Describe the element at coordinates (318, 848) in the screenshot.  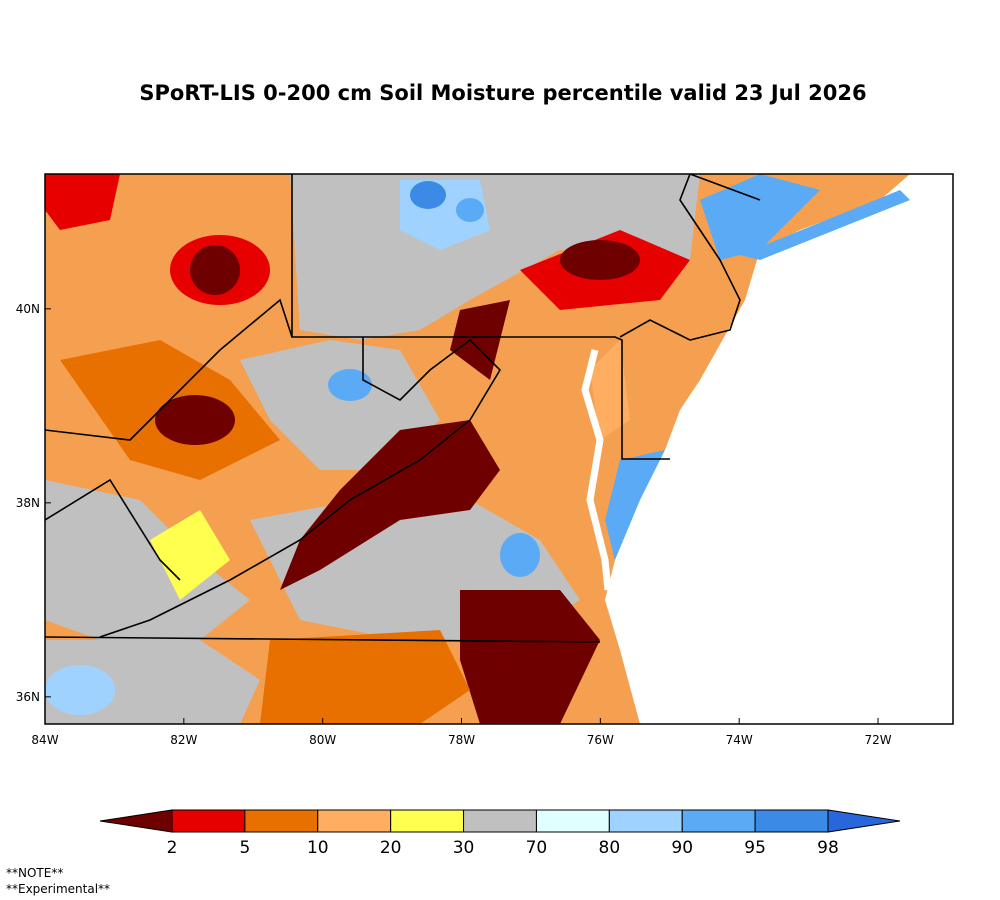
I see `colorbar-label: 10` at that location.